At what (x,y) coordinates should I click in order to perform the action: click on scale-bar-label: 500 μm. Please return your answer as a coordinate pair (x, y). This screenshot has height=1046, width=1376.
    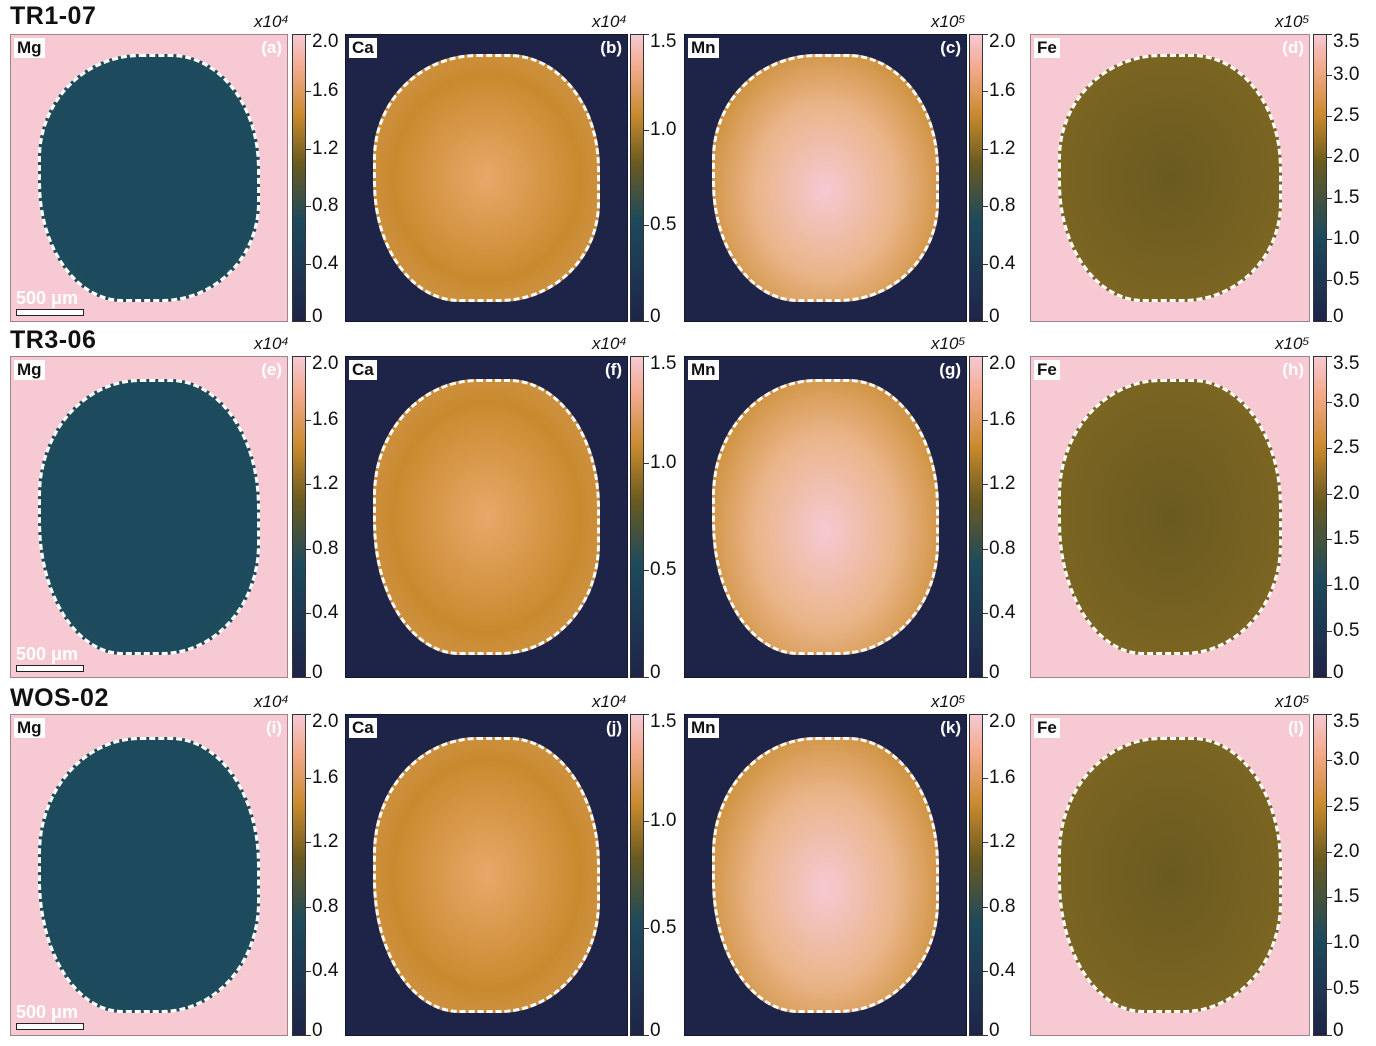
    Looking at the image, I should click on (47, 654).